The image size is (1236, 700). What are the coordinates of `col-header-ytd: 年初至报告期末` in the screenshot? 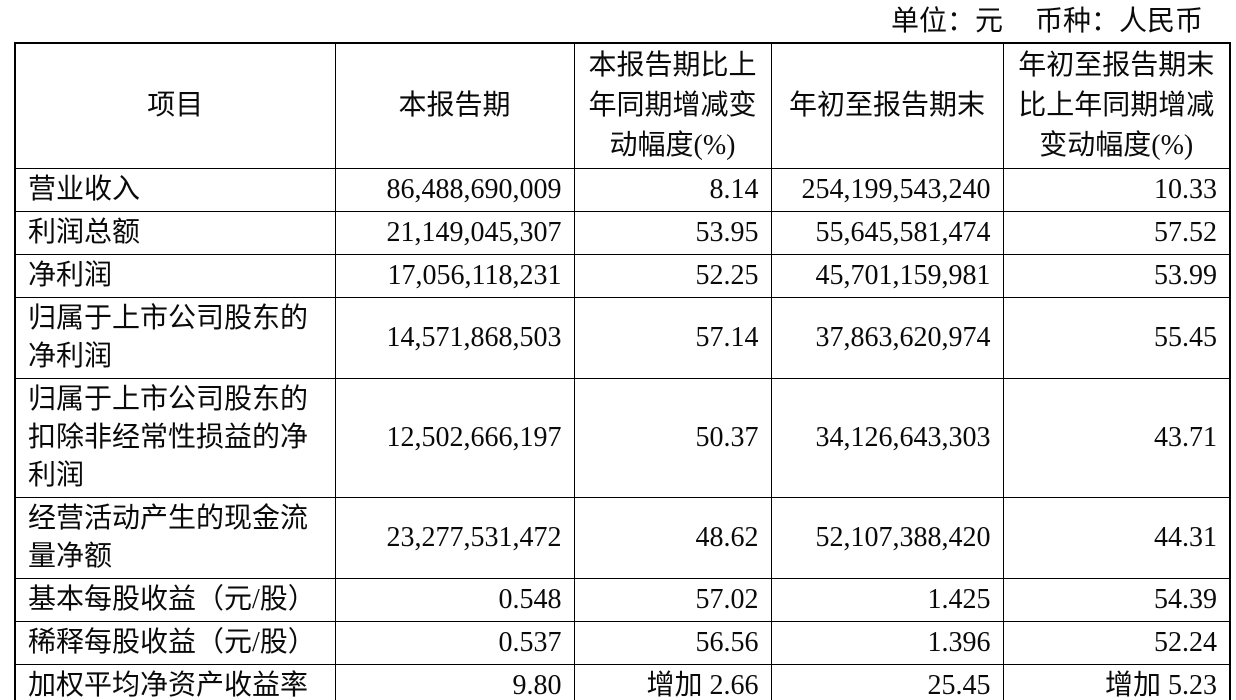 It's located at (887, 105).